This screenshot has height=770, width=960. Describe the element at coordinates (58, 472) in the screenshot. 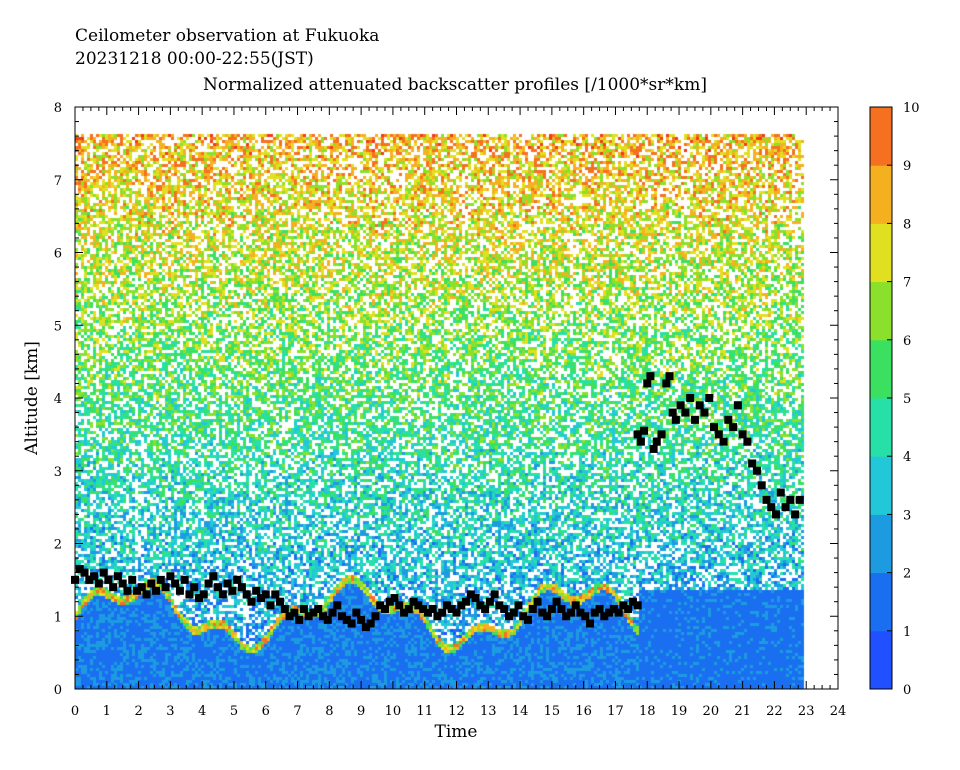

I see `y-tick-label: 3` at that location.